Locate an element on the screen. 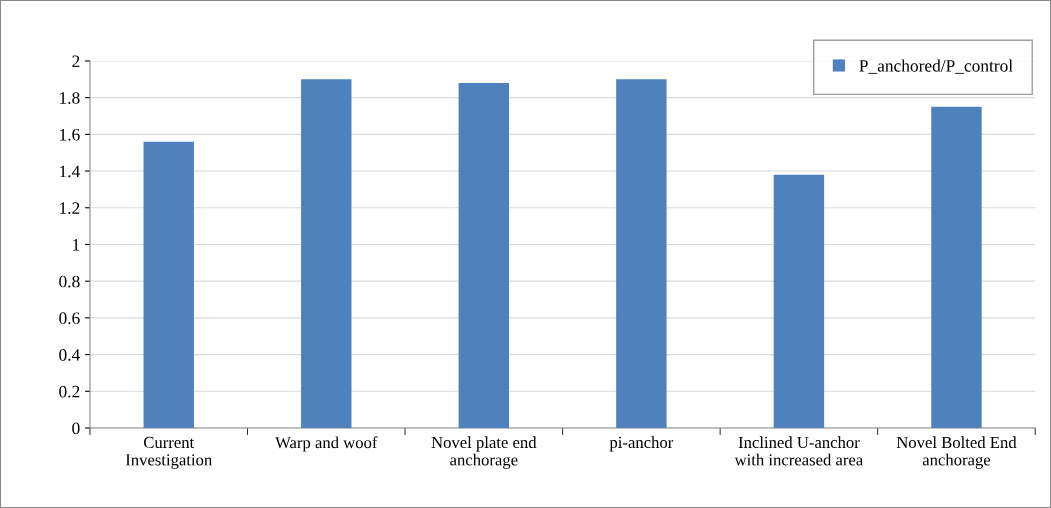 The image size is (1051, 508). x-tick-label: pi-anchor is located at coordinates (641, 444).